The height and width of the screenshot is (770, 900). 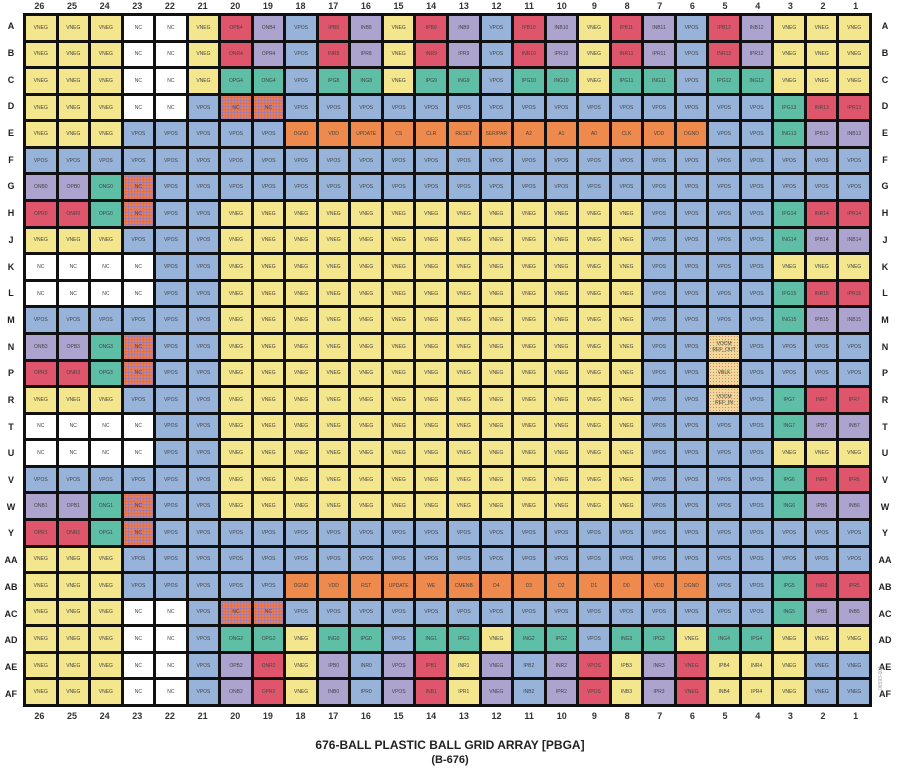 What do you see at coordinates (431, 267) in the screenshot?
I see `ball-K-14: VNEG` at bounding box center [431, 267].